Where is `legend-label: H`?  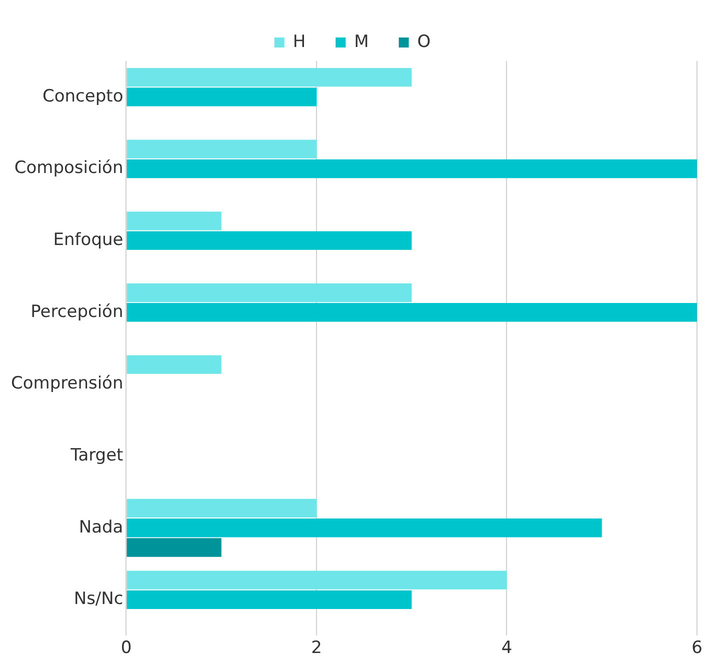 legend-label: H is located at coordinates (299, 42).